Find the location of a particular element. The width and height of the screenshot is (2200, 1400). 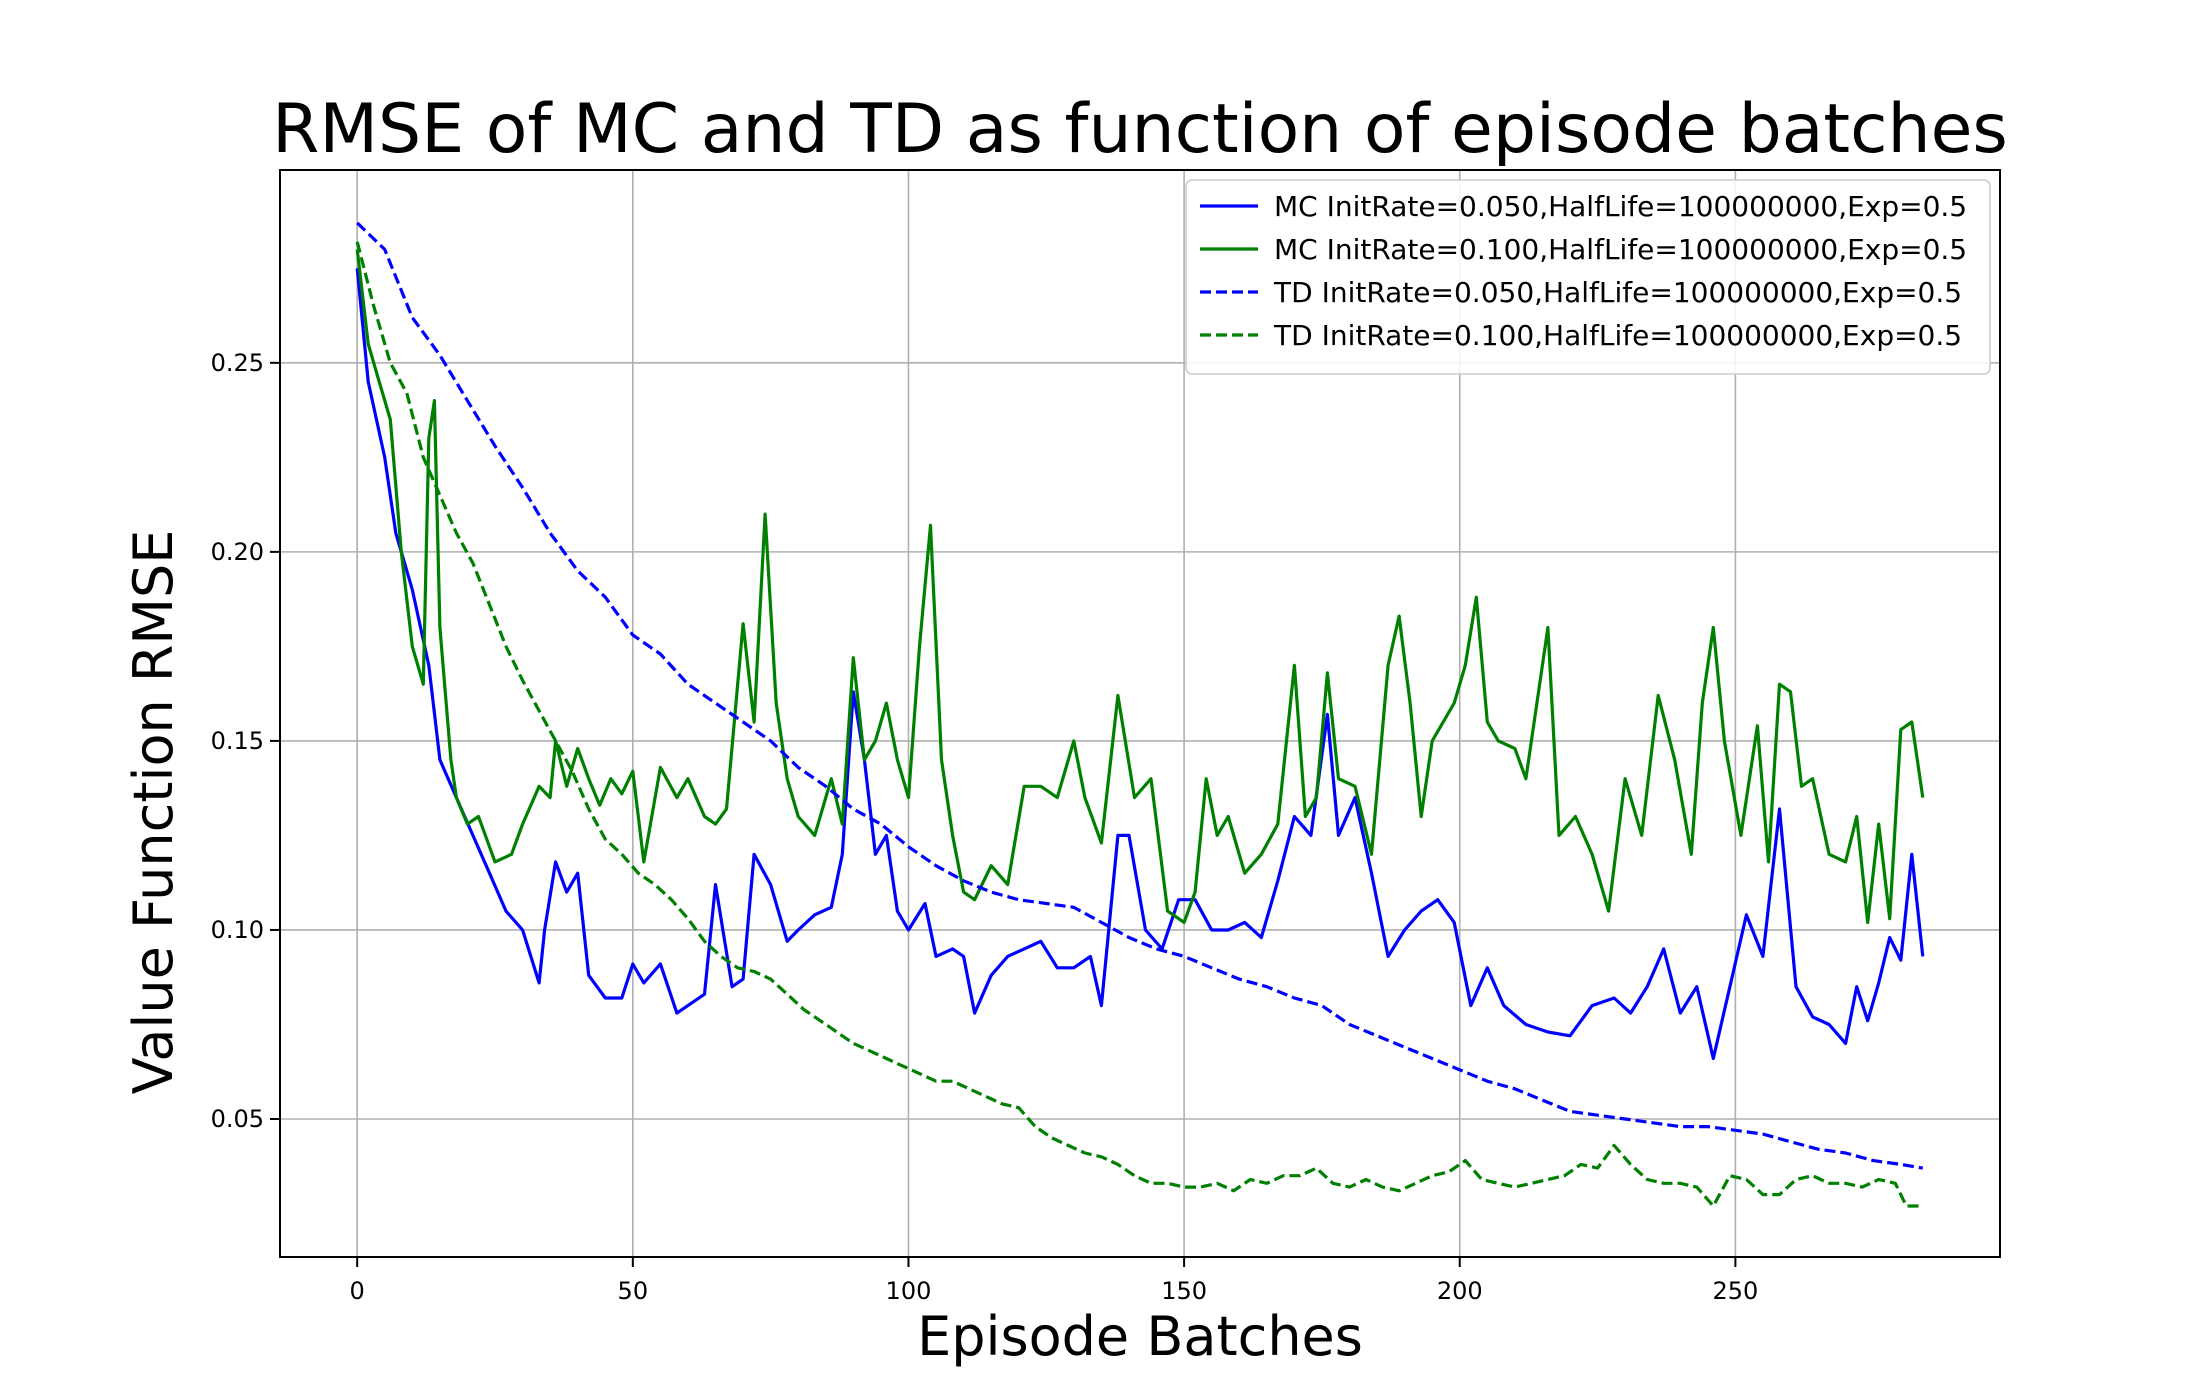

x-tick-label: 100 is located at coordinates (909, 1291).